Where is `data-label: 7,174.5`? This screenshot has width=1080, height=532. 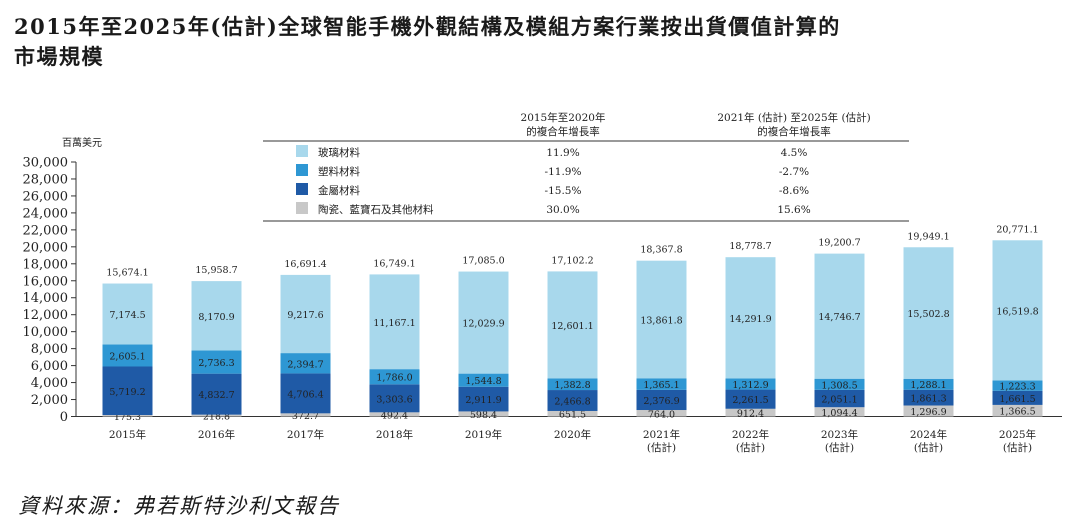 data-label: 7,174.5 is located at coordinates (127, 315).